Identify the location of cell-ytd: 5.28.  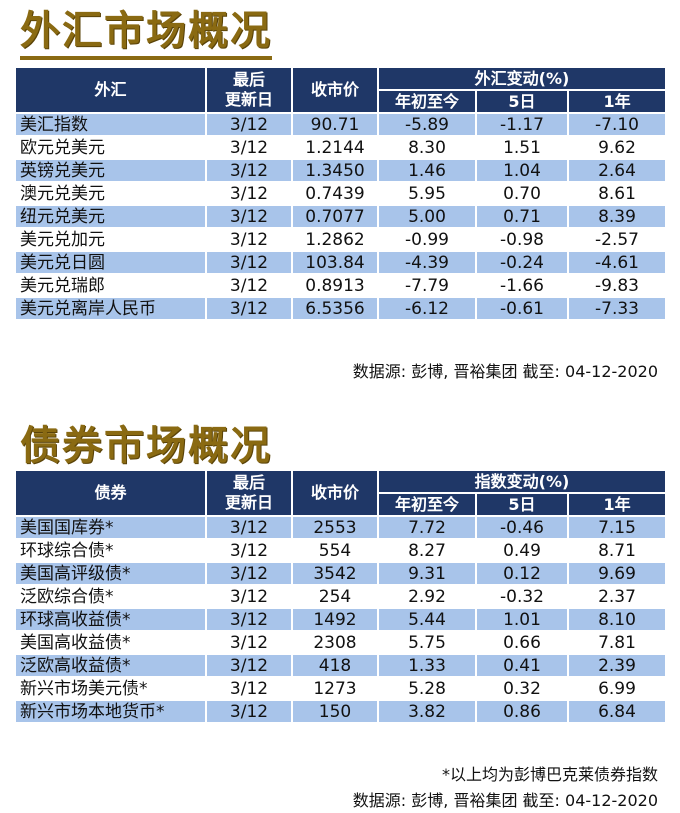
(427, 688).